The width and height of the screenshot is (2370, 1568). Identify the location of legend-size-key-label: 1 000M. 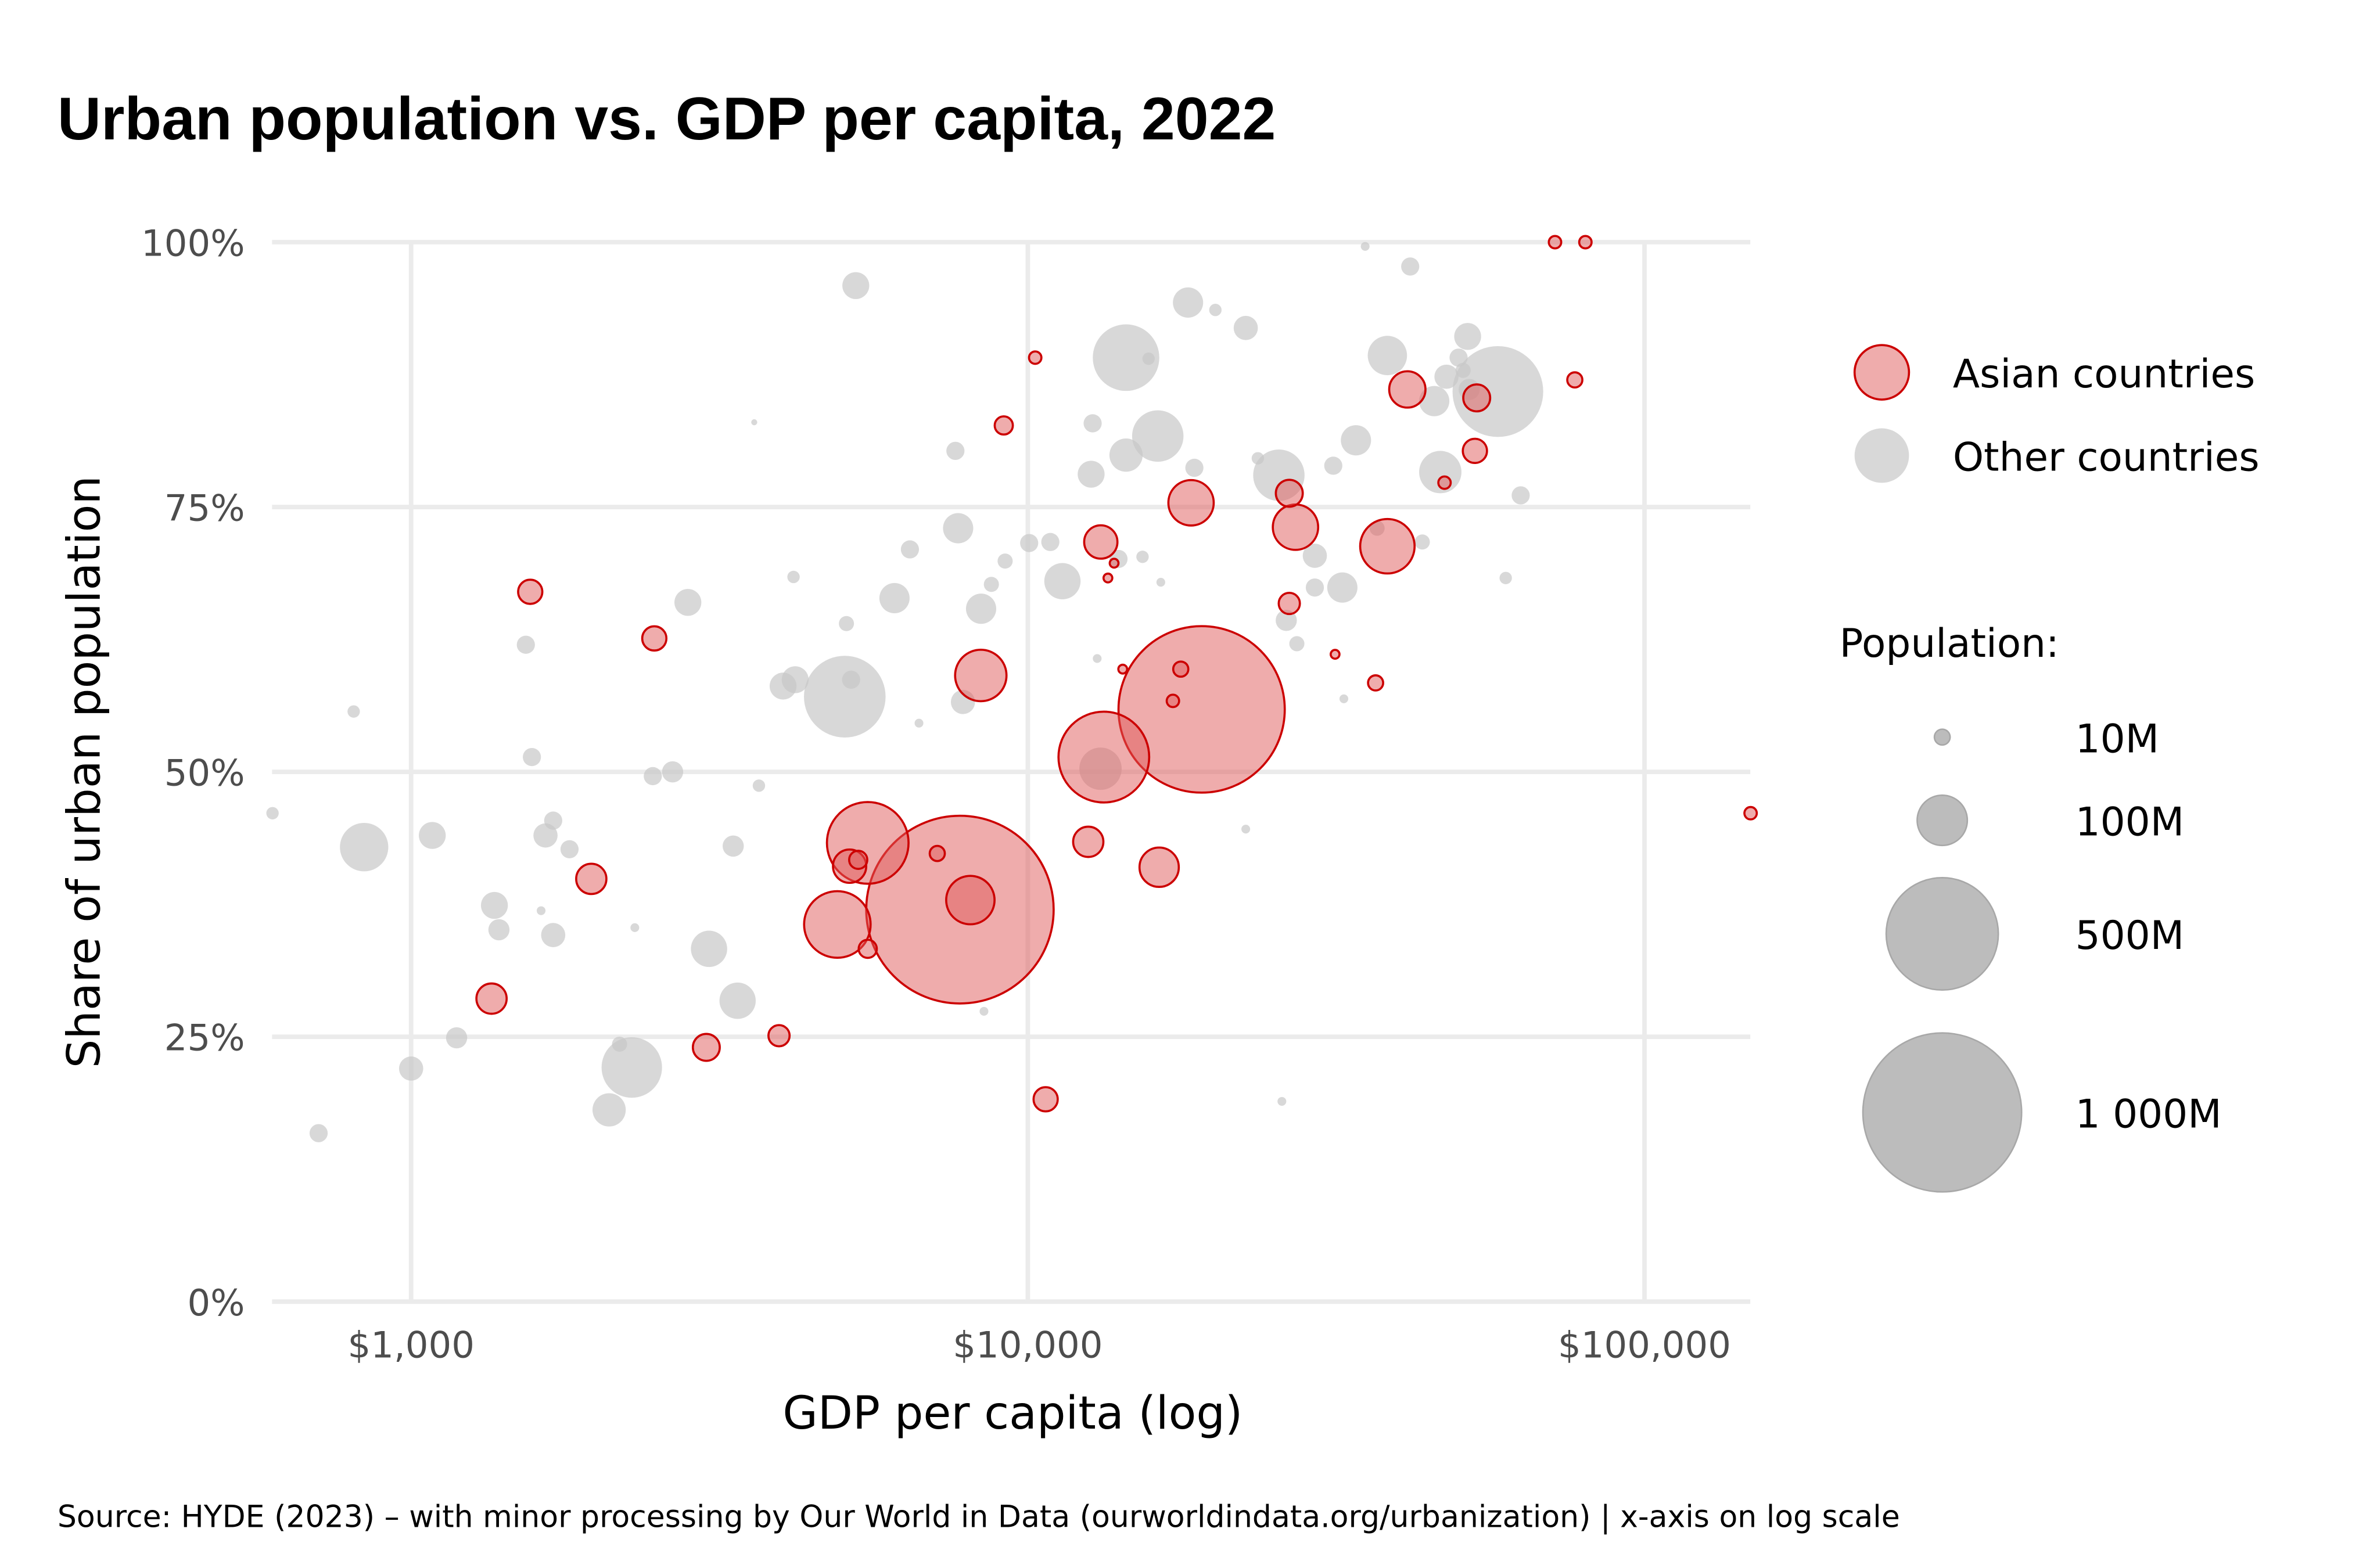
(2149, 1114).